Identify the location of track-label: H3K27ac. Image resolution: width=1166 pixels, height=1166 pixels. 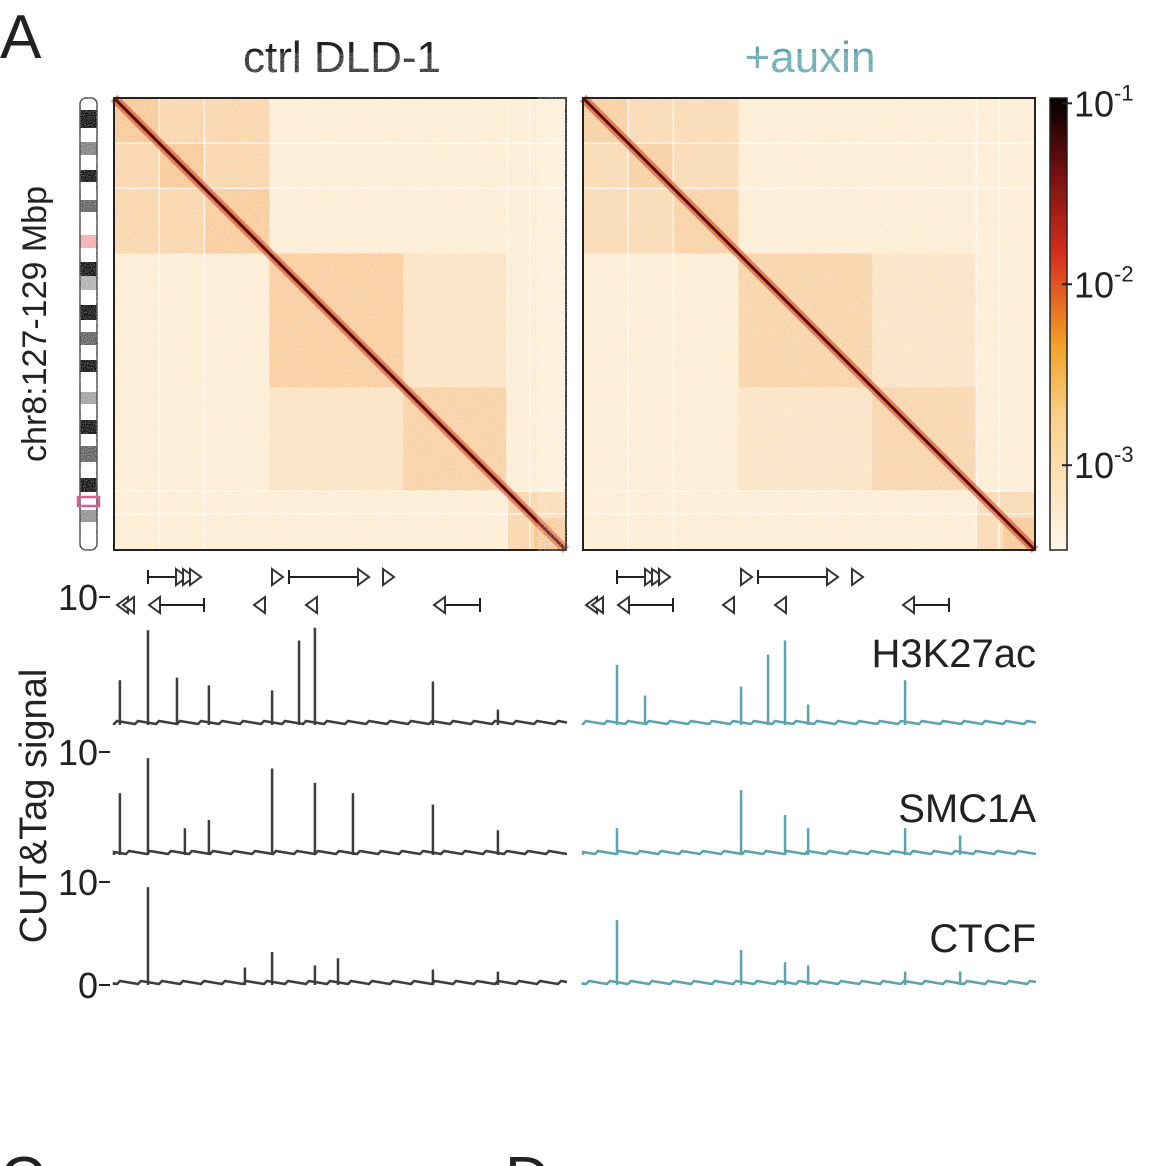
(953, 654).